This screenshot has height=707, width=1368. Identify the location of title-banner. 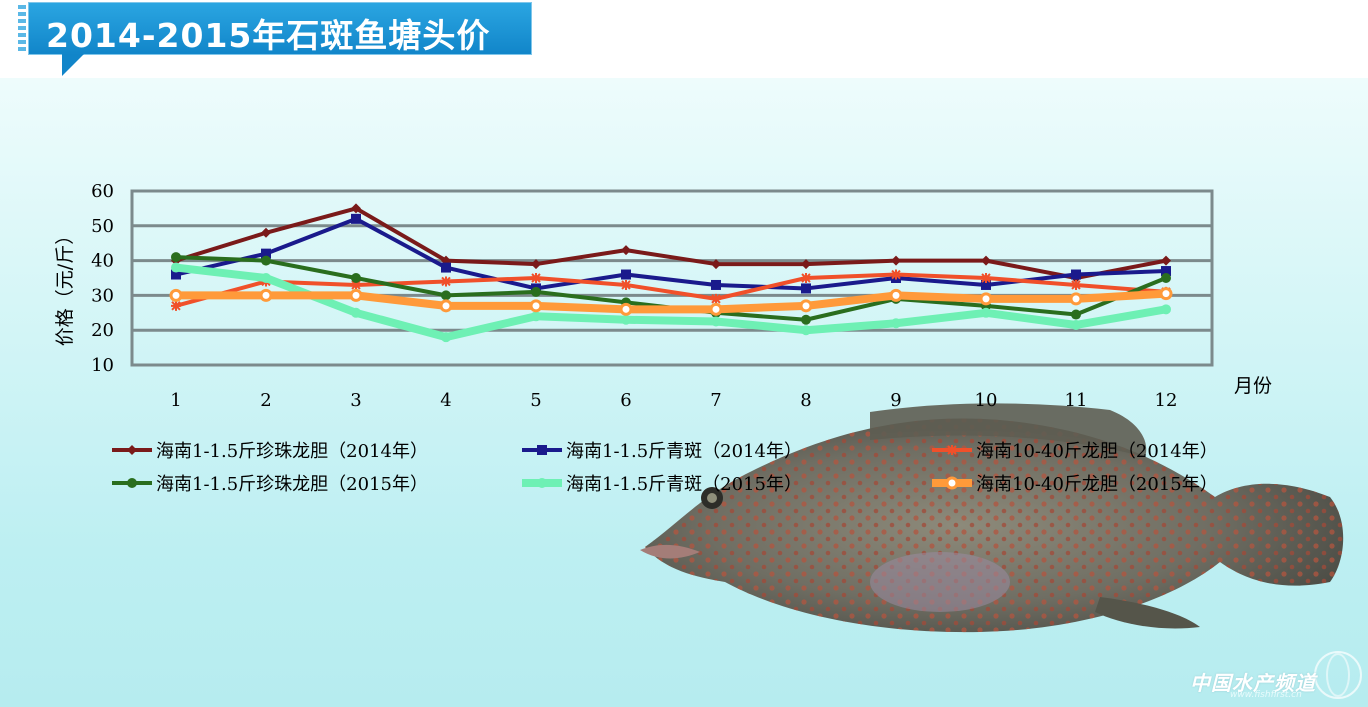
(280, 28).